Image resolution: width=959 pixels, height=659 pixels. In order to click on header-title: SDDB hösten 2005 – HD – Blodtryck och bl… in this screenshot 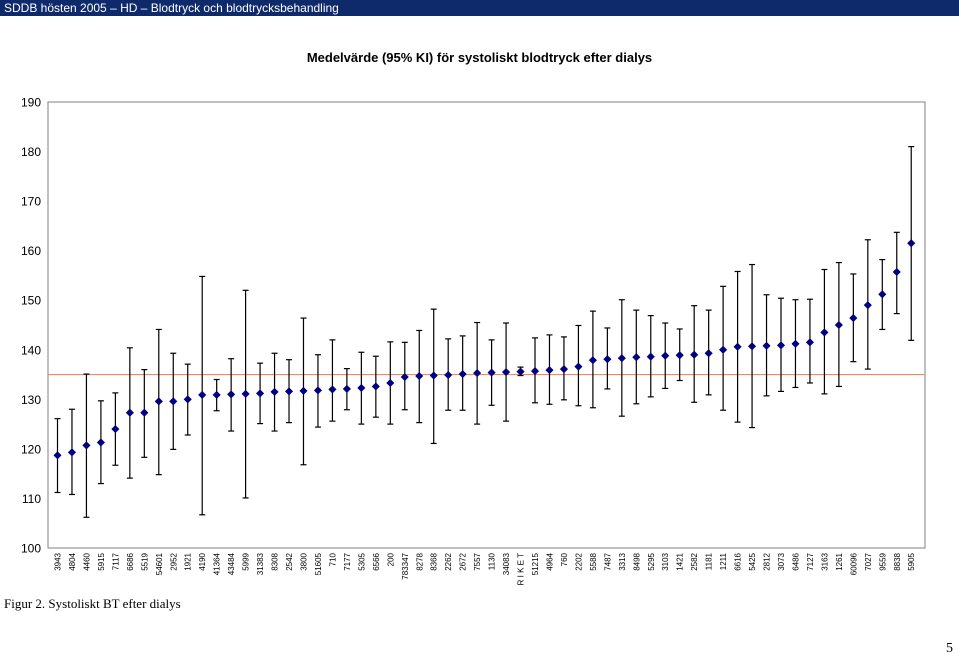, I will do `click(171, 8)`.